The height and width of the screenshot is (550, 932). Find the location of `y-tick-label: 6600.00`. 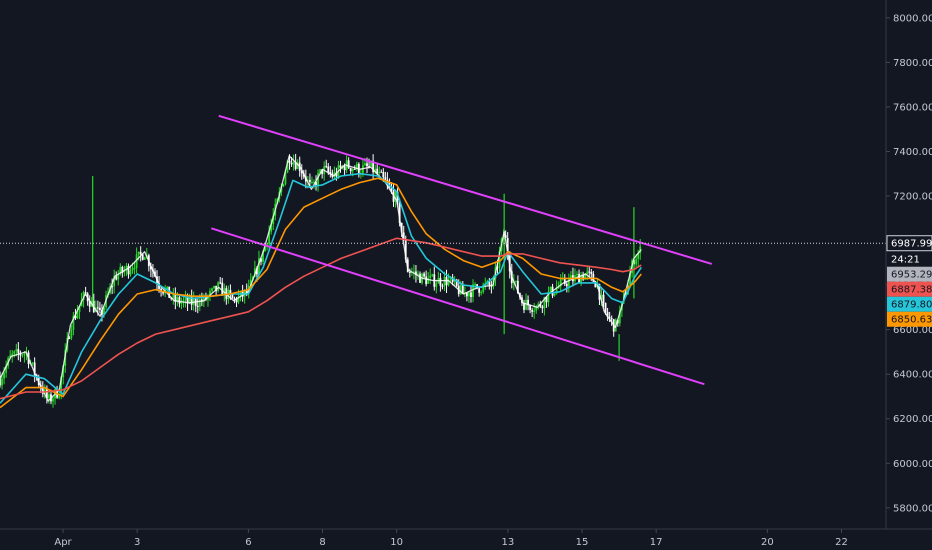

y-tick-label: 6600.00 is located at coordinates (912, 330).